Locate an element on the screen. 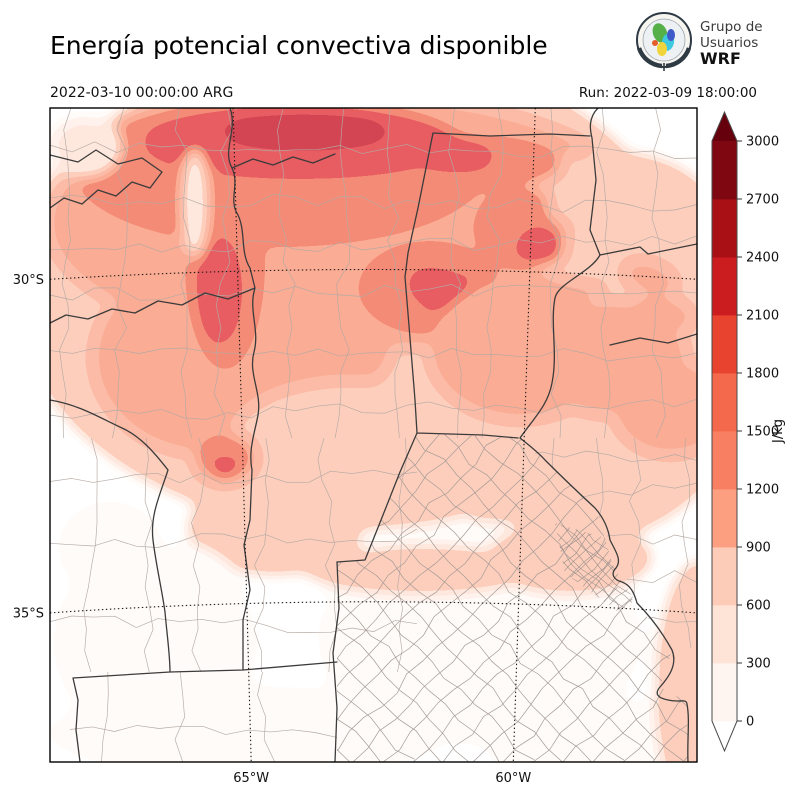 This screenshot has width=800, height=800. colorbar-tick-label: 2400 is located at coordinates (762, 258).